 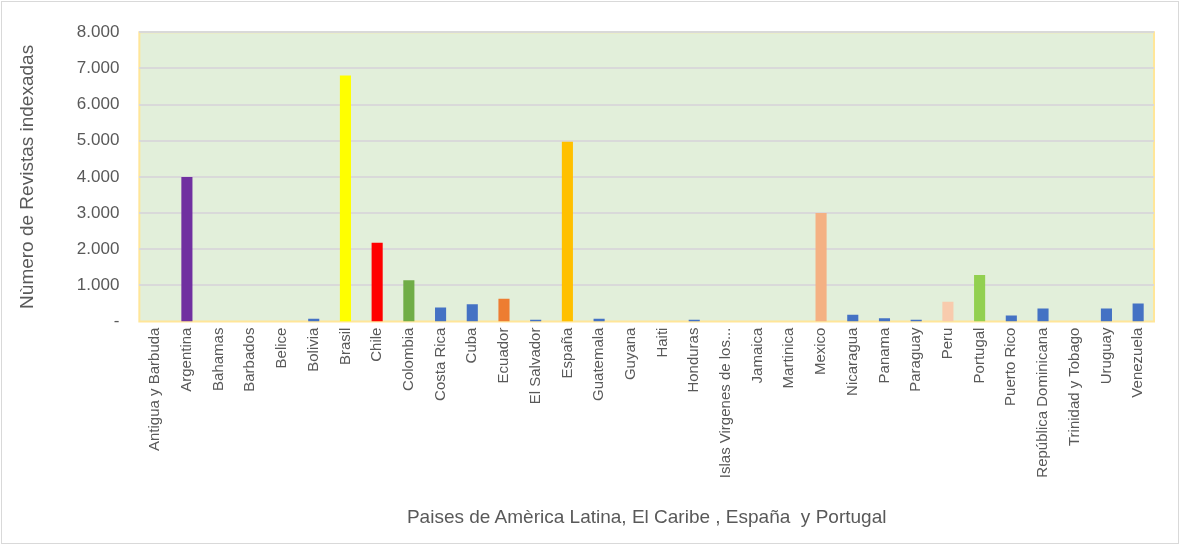 What do you see at coordinates (376, 344) in the screenshot?
I see `x-tick-label: Chile` at bounding box center [376, 344].